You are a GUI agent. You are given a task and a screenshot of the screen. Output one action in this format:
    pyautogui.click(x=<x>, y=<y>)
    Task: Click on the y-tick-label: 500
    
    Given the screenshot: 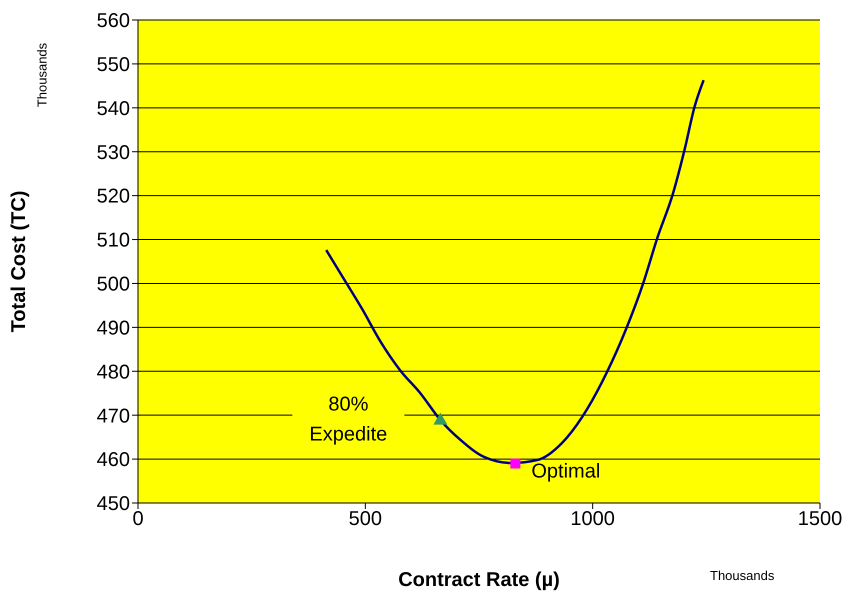 What is the action you would take?
    pyautogui.click(x=113, y=285)
    